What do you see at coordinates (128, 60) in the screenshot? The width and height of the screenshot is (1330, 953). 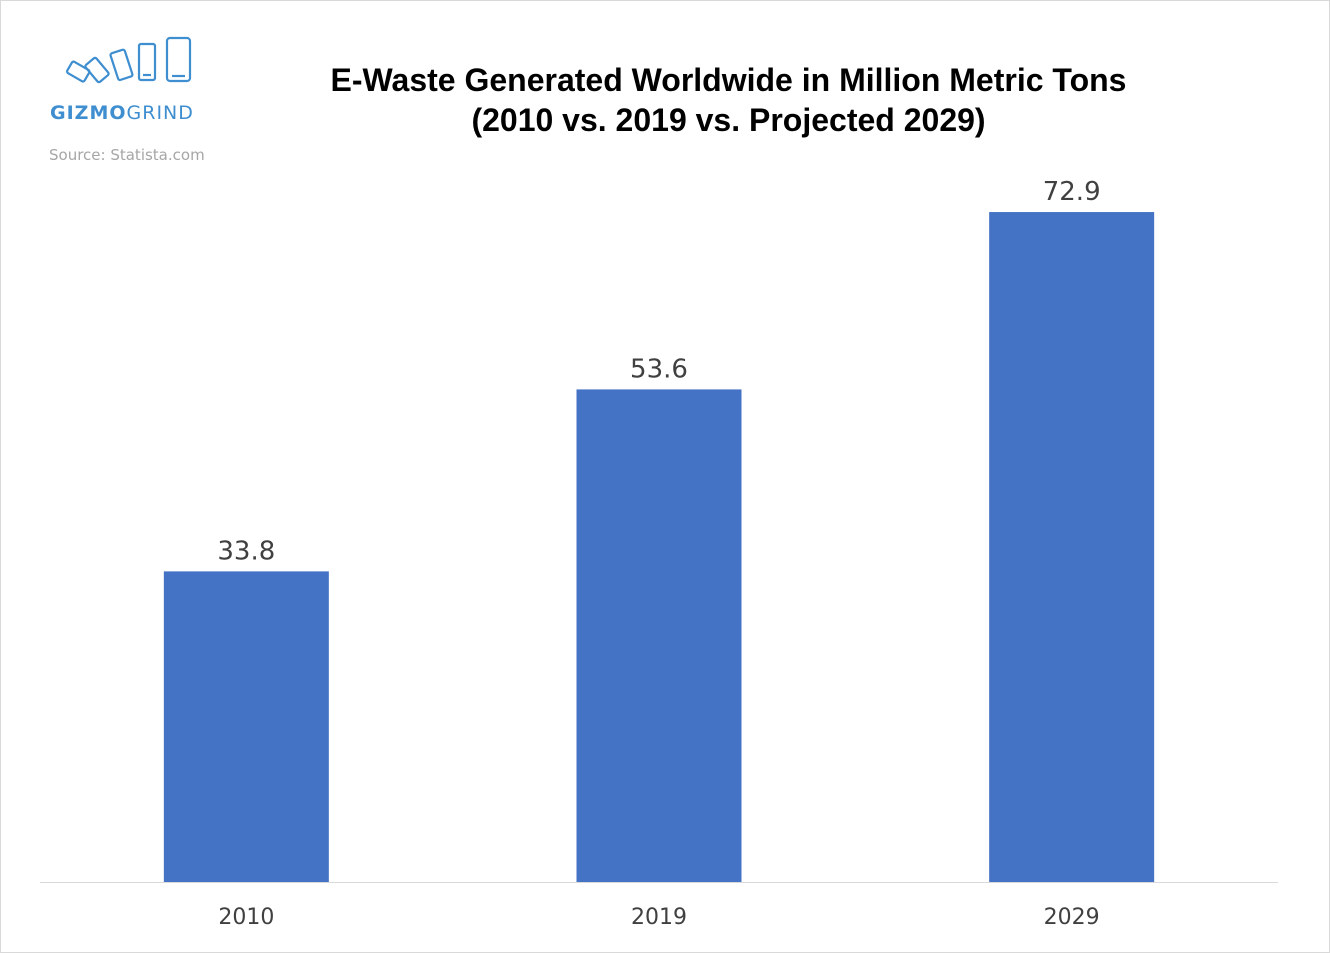 I see `phones-icon` at bounding box center [128, 60].